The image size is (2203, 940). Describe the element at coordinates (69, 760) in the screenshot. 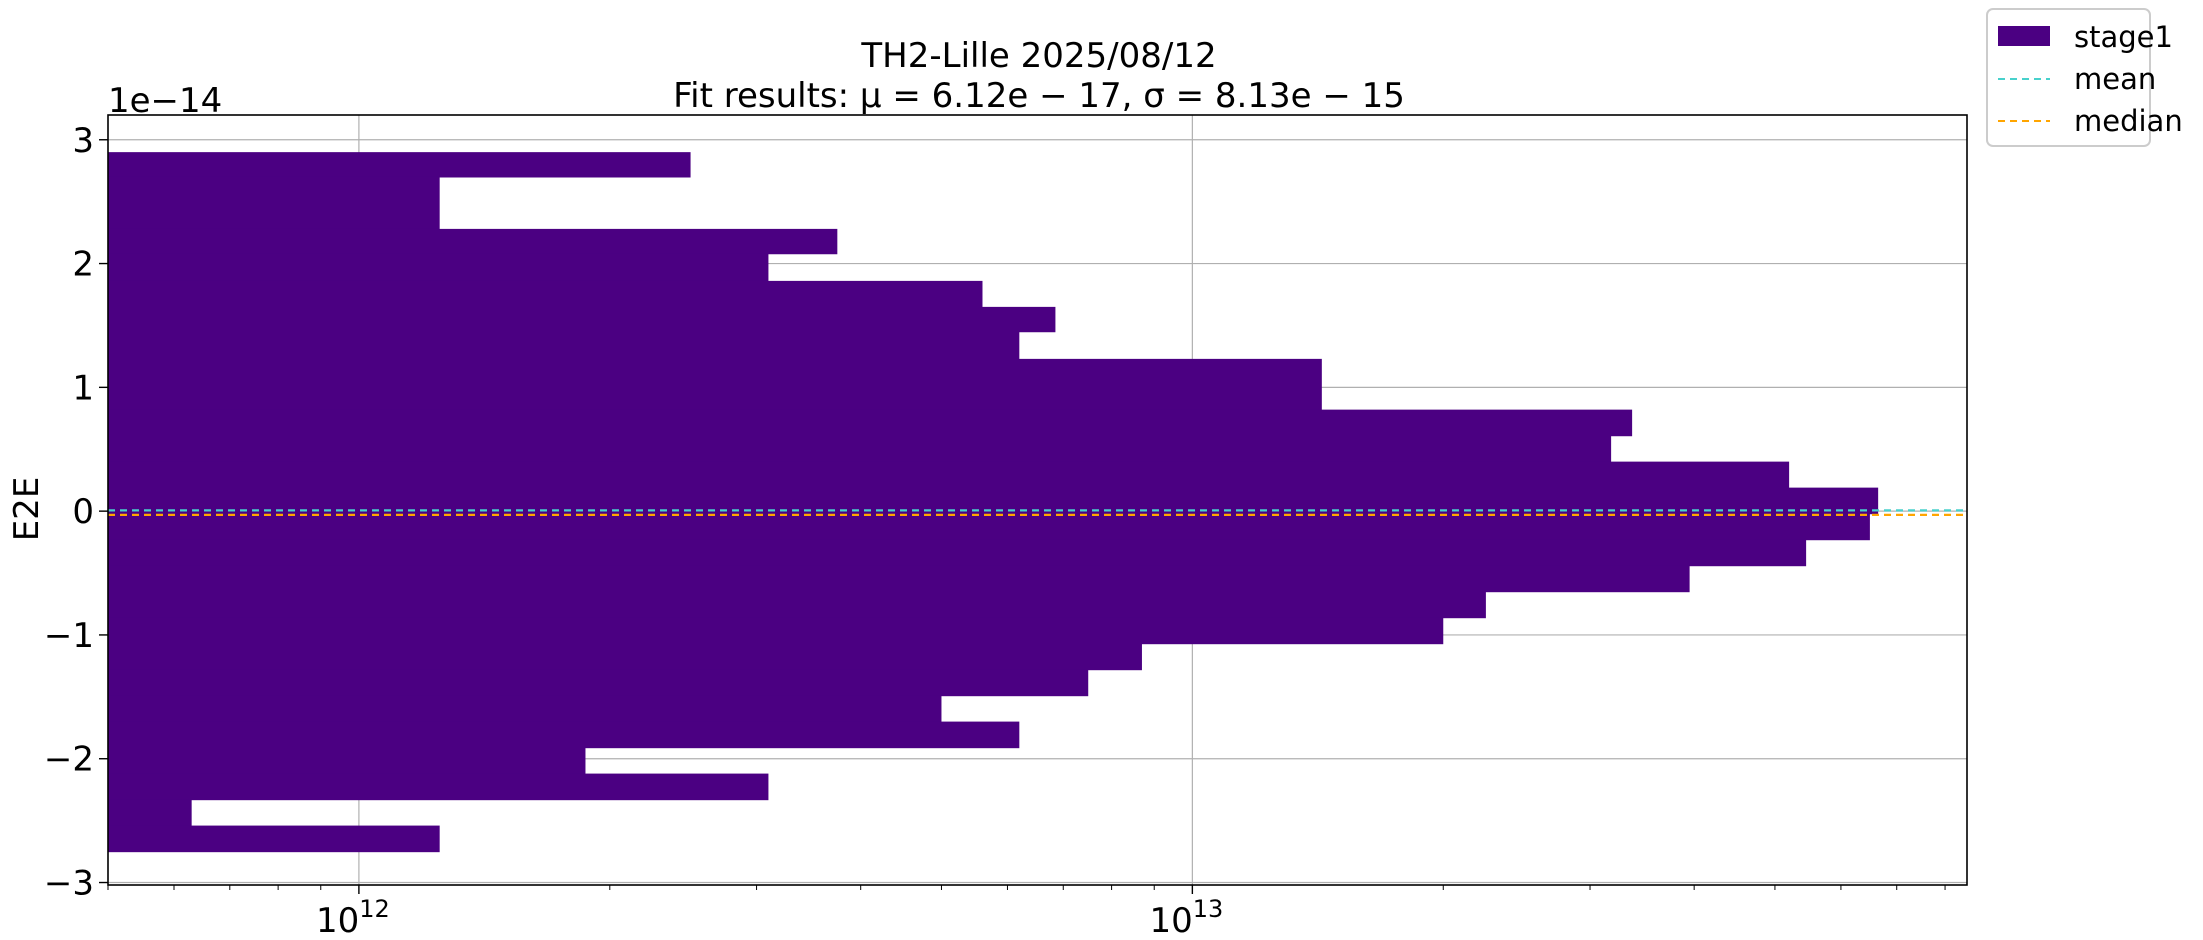

I see `y-tick-label: −2` at that location.